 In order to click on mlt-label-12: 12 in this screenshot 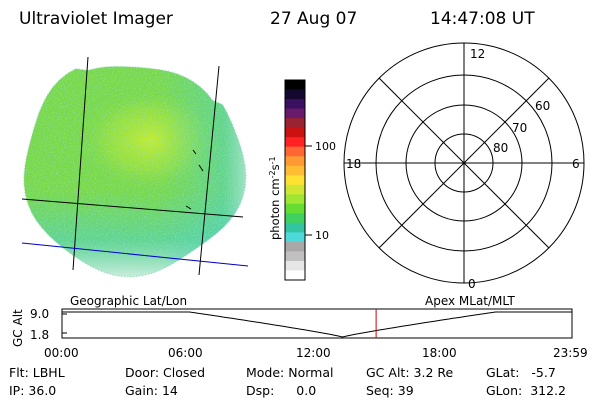, I will do `click(477, 54)`.